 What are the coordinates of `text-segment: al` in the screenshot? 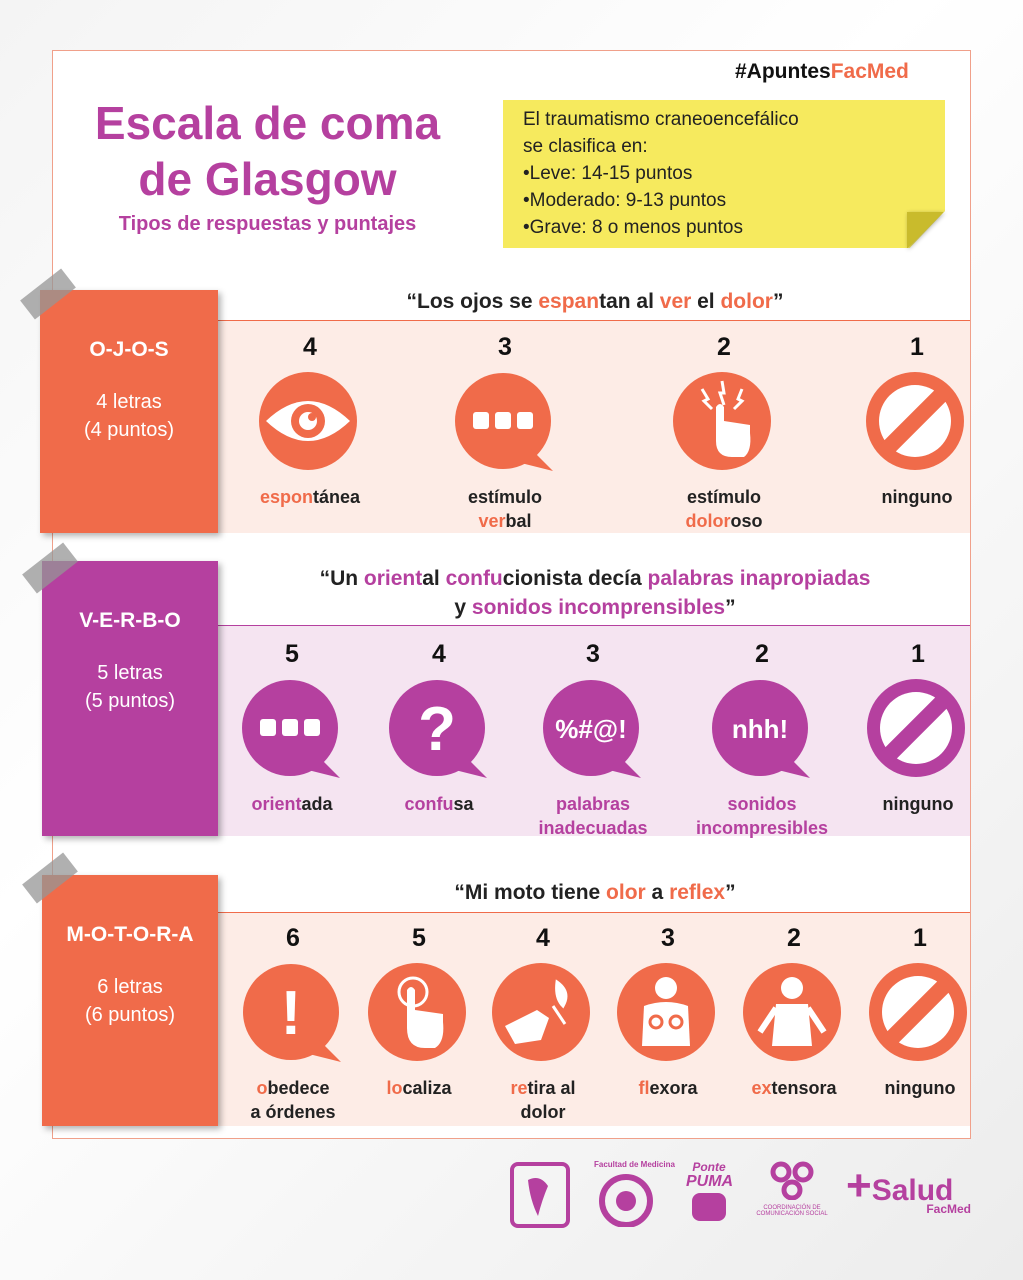 It's located at (434, 578).